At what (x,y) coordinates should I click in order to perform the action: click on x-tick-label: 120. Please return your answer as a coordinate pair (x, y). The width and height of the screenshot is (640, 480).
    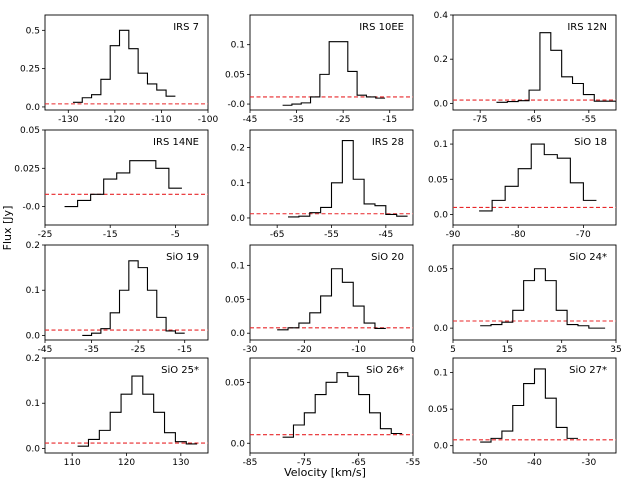
    Looking at the image, I should click on (126, 463).